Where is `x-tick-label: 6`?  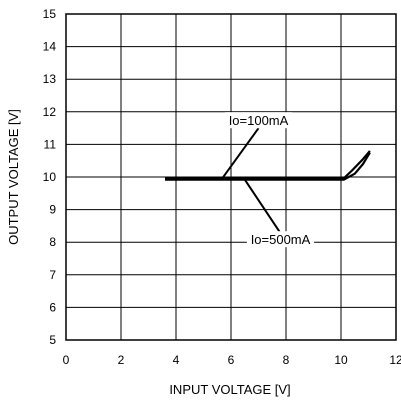
x-tick-label: 6 is located at coordinates (231, 360).